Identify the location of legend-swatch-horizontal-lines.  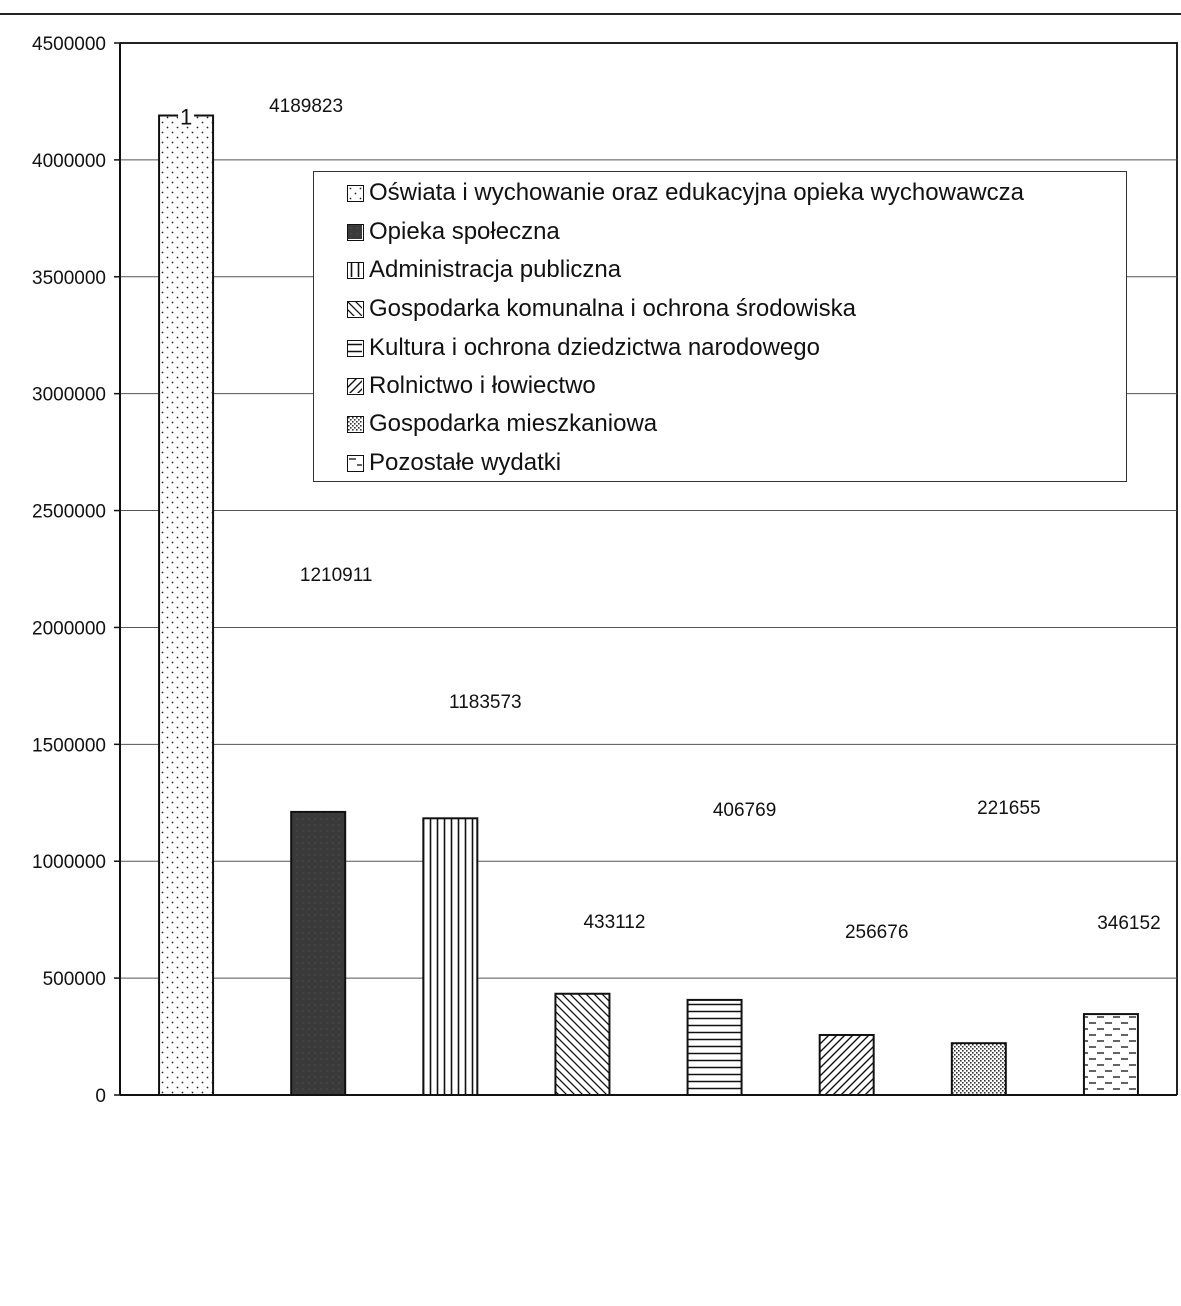
(355, 348).